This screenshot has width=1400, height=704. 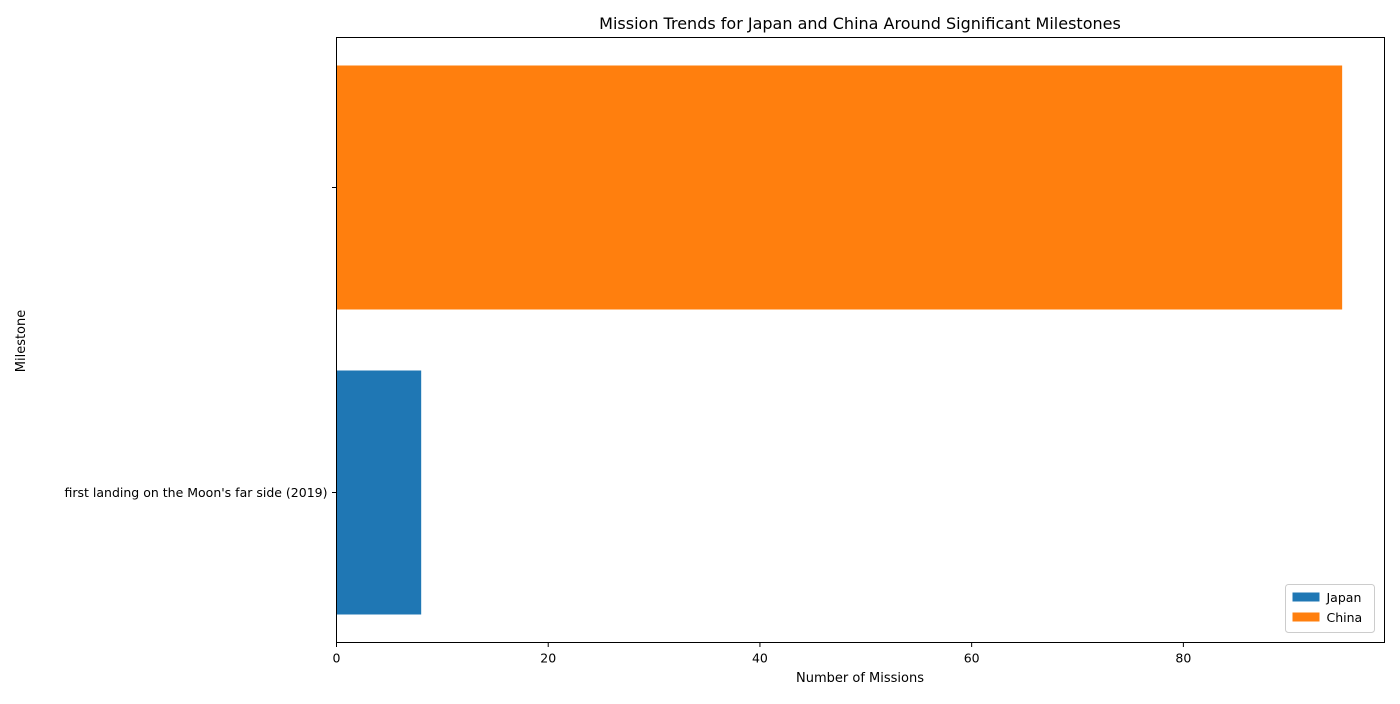 I want to click on x-tick-label: 60, so click(x=972, y=658).